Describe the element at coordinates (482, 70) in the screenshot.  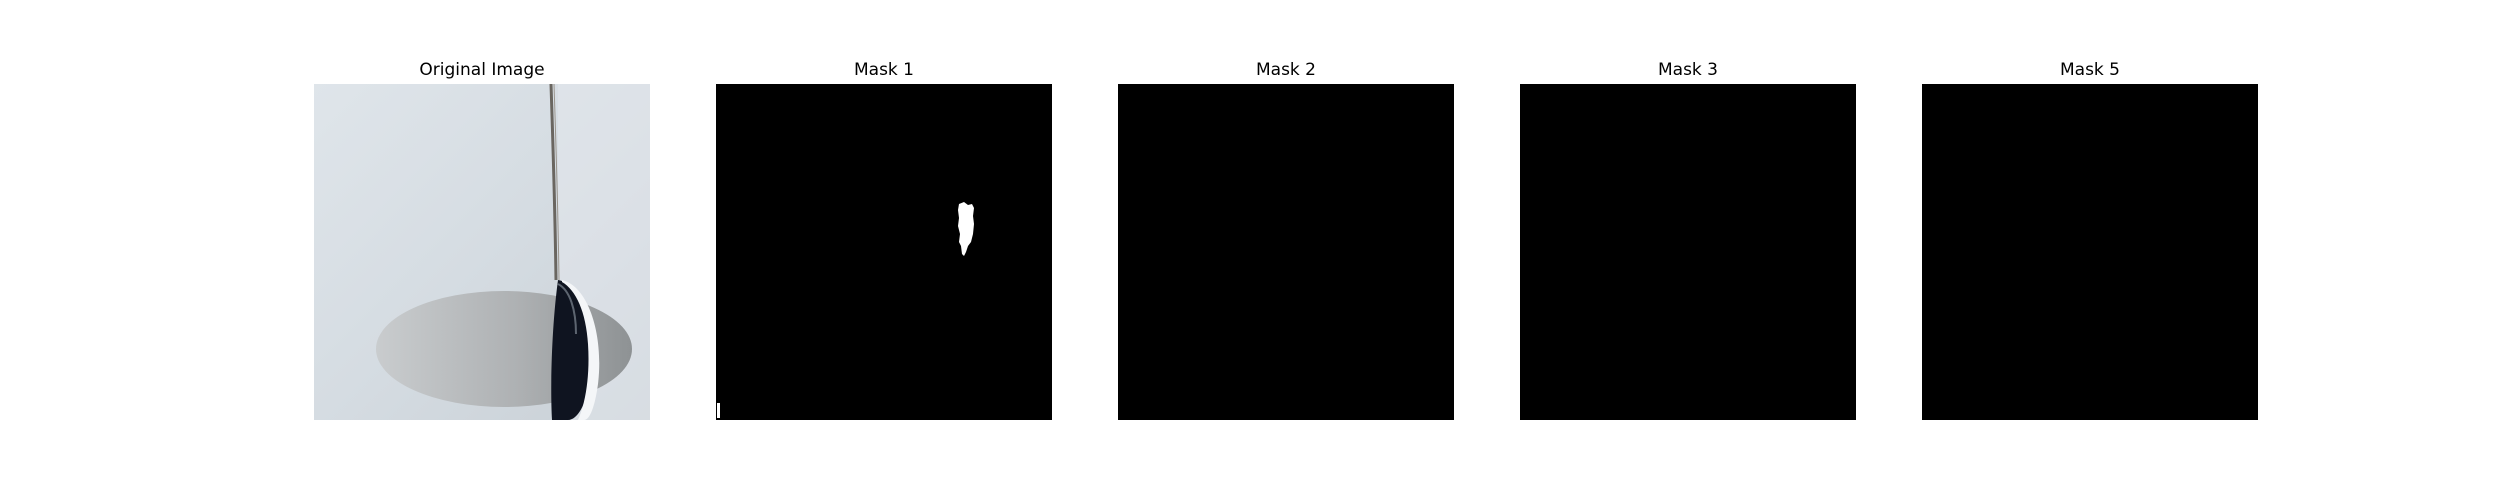
I see `panel-title-original: Original Image` at that location.